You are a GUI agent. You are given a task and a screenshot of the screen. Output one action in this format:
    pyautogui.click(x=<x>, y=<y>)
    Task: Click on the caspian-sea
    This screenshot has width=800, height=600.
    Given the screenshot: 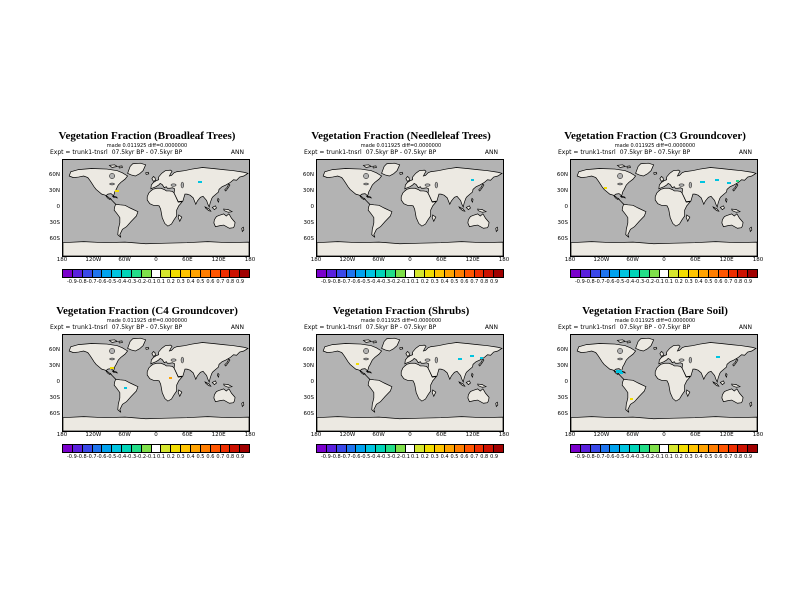 What is the action you would take?
    pyautogui.click(x=436, y=185)
    